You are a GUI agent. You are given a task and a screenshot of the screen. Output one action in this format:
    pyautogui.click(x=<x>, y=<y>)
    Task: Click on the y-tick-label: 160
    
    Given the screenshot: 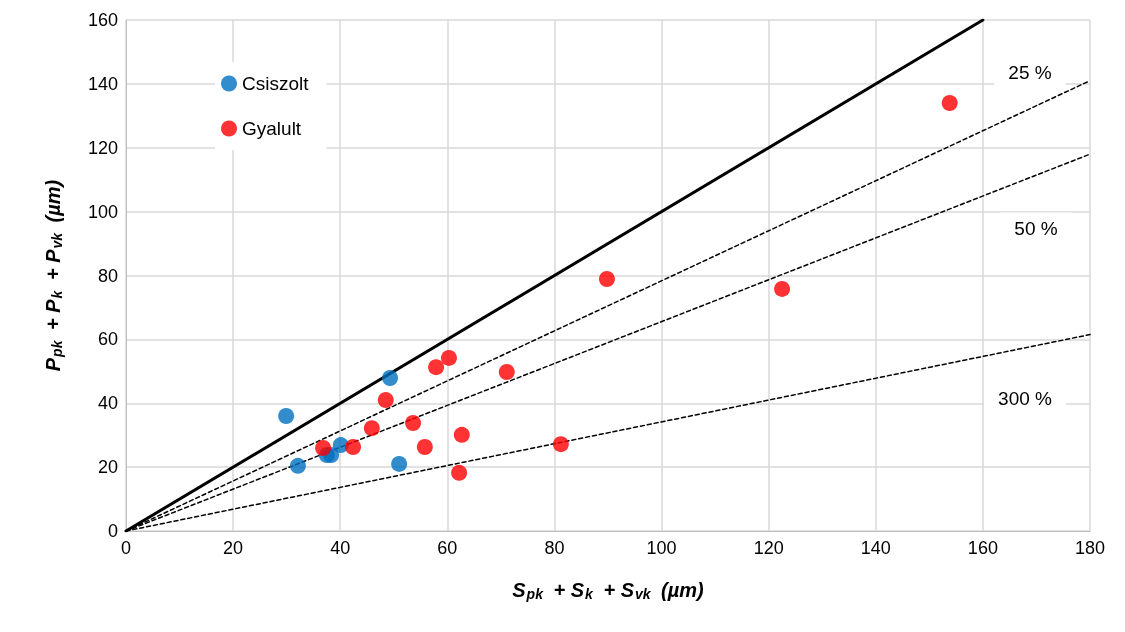 What is the action you would take?
    pyautogui.click(x=102, y=20)
    